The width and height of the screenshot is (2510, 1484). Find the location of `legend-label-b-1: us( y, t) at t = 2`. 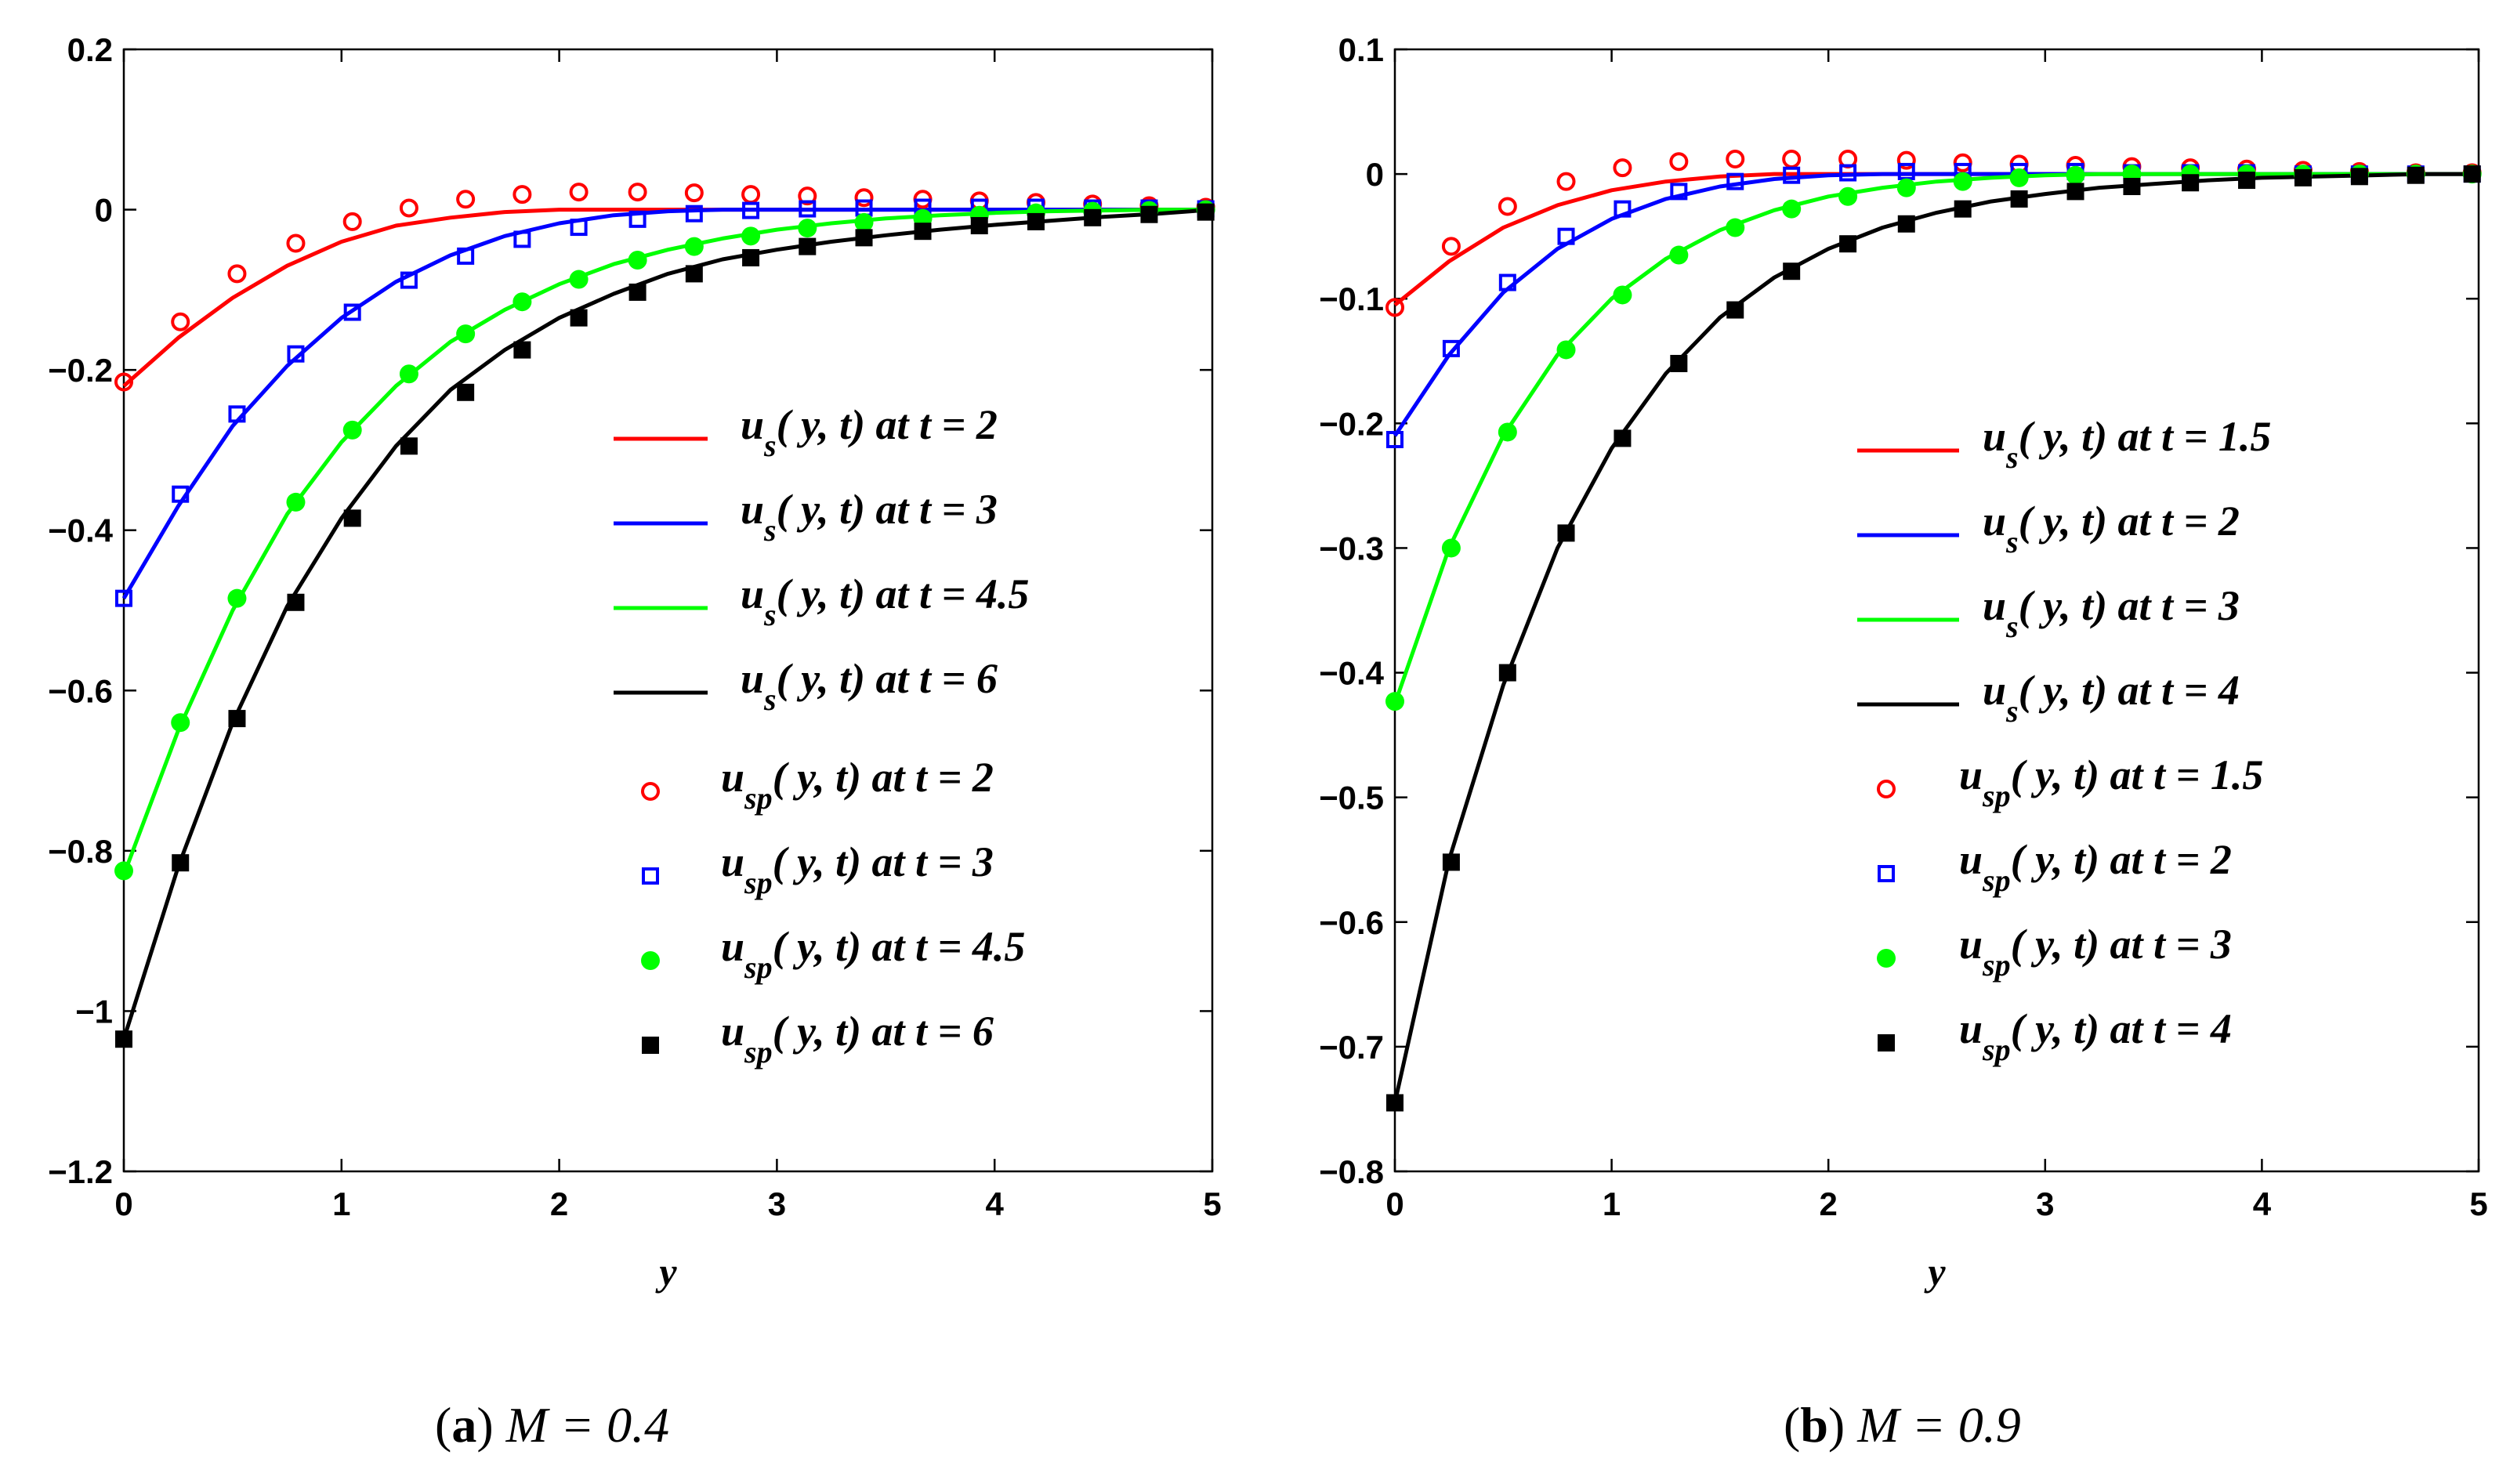

legend-label-b-1: us( y, t) at t = 2 is located at coordinates (2112, 528).